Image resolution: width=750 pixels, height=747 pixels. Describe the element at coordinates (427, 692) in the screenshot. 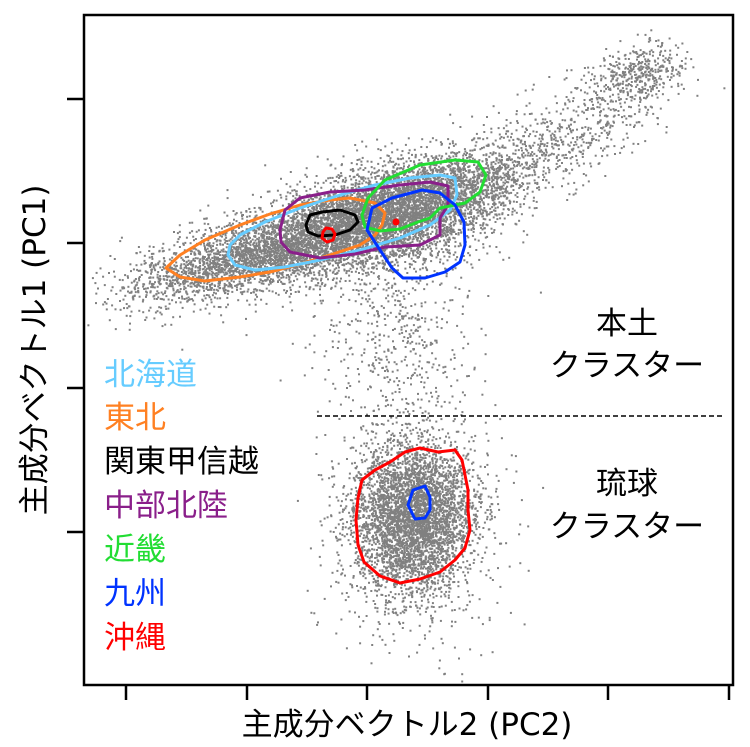

I see `x-axis-ticks` at that location.